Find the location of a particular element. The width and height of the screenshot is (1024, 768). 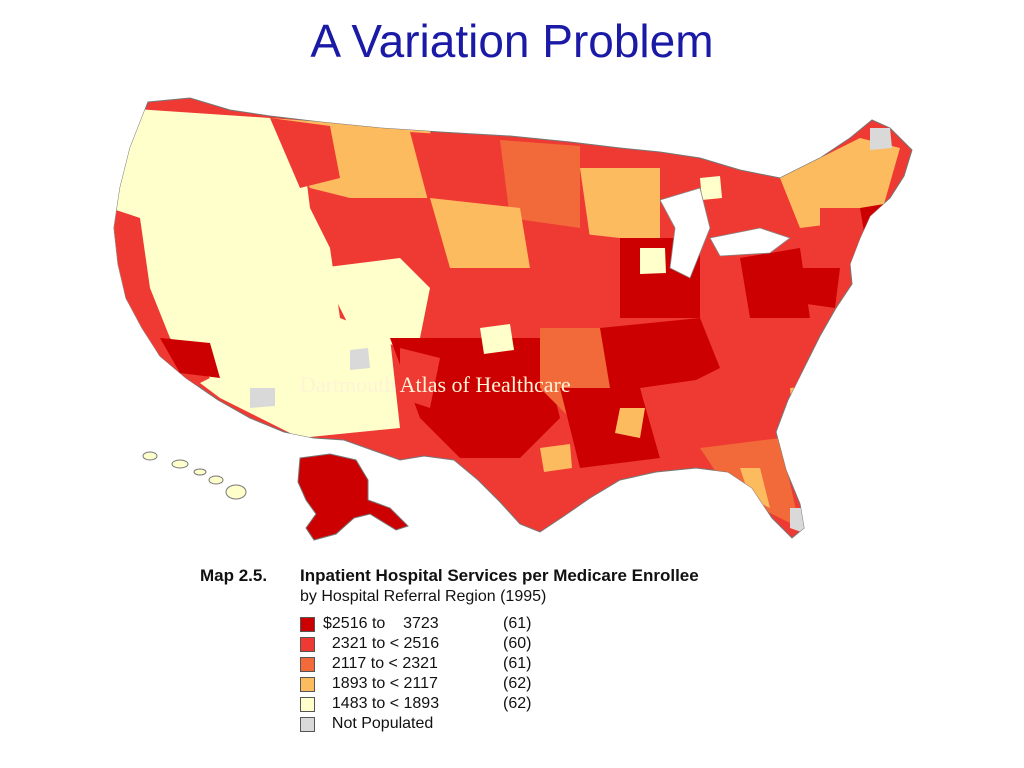

region-west-texas is located at coordinates (420, 378).